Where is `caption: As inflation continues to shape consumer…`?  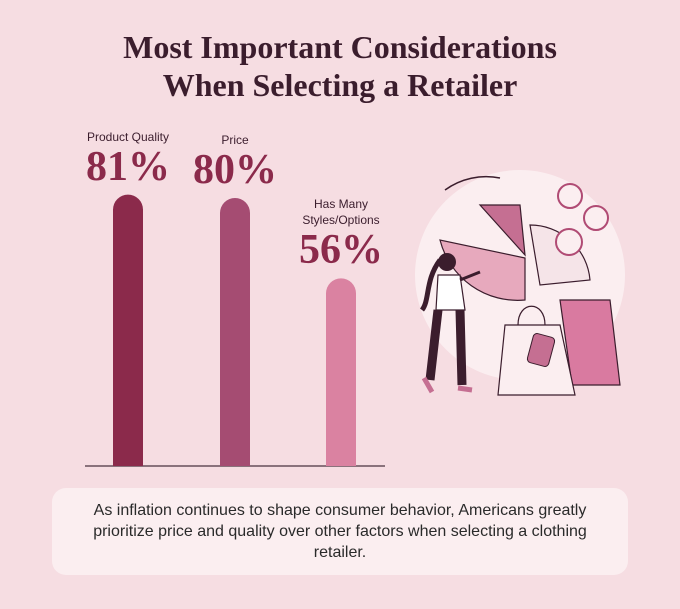 caption: As inflation continues to shape consumer… is located at coordinates (340, 531).